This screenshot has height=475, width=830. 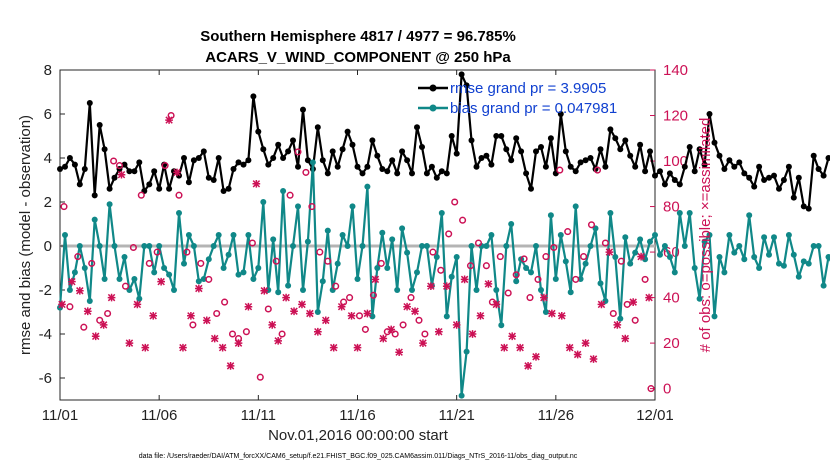 What do you see at coordinates (357, 415) in the screenshot?
I see `x-tick-label: 11/16` at bounding box center [357, 415].